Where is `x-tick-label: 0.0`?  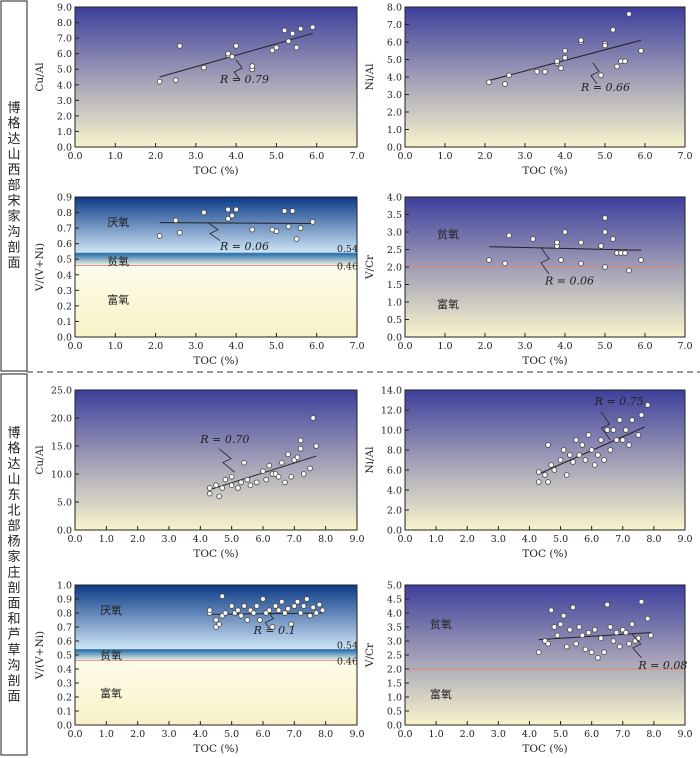
x-tick-label: 0.0 is located at coordinates (404, 539).